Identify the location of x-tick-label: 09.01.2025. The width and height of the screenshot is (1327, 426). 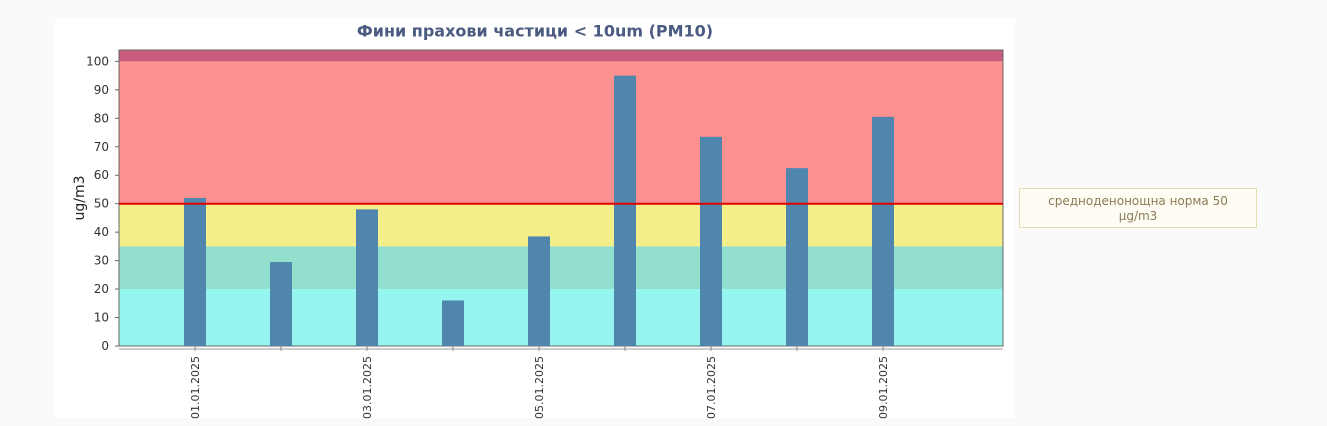
(883, 387).